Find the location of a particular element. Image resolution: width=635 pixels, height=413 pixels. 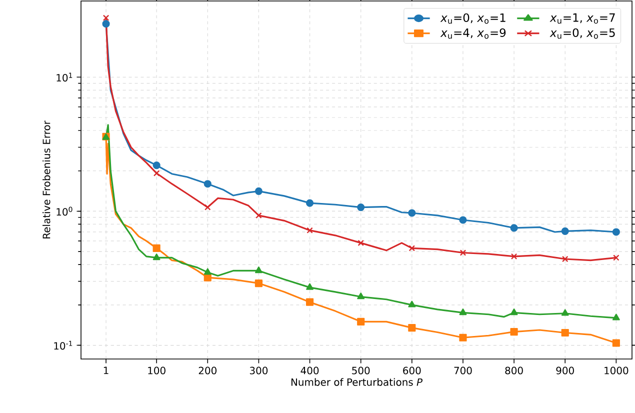

x-tick-label: 1 is located at coordinates (106, 370).